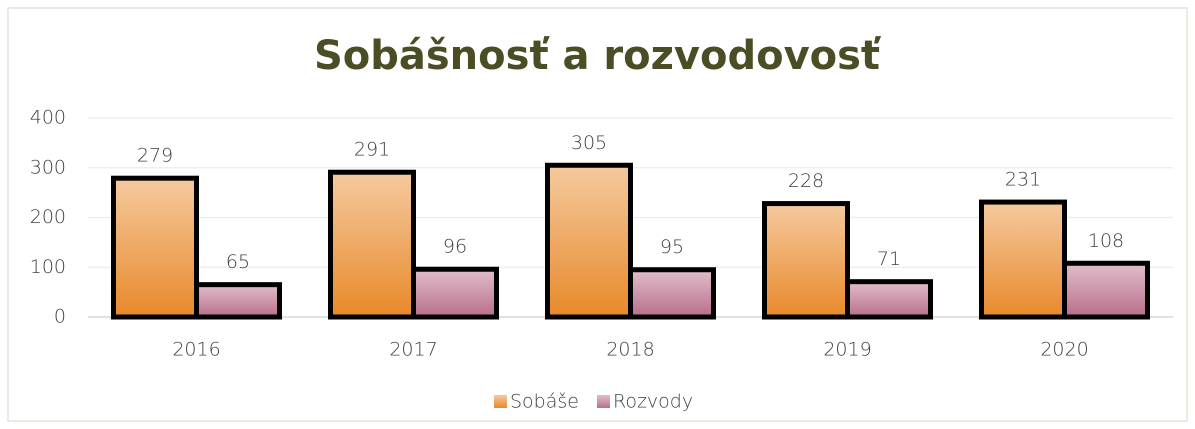 Image resolution: width=1195 pixels, height=429 pixels. Describe the element at coordinates (806, 181) in the screenshot. I see `data-label: 228` at that location.